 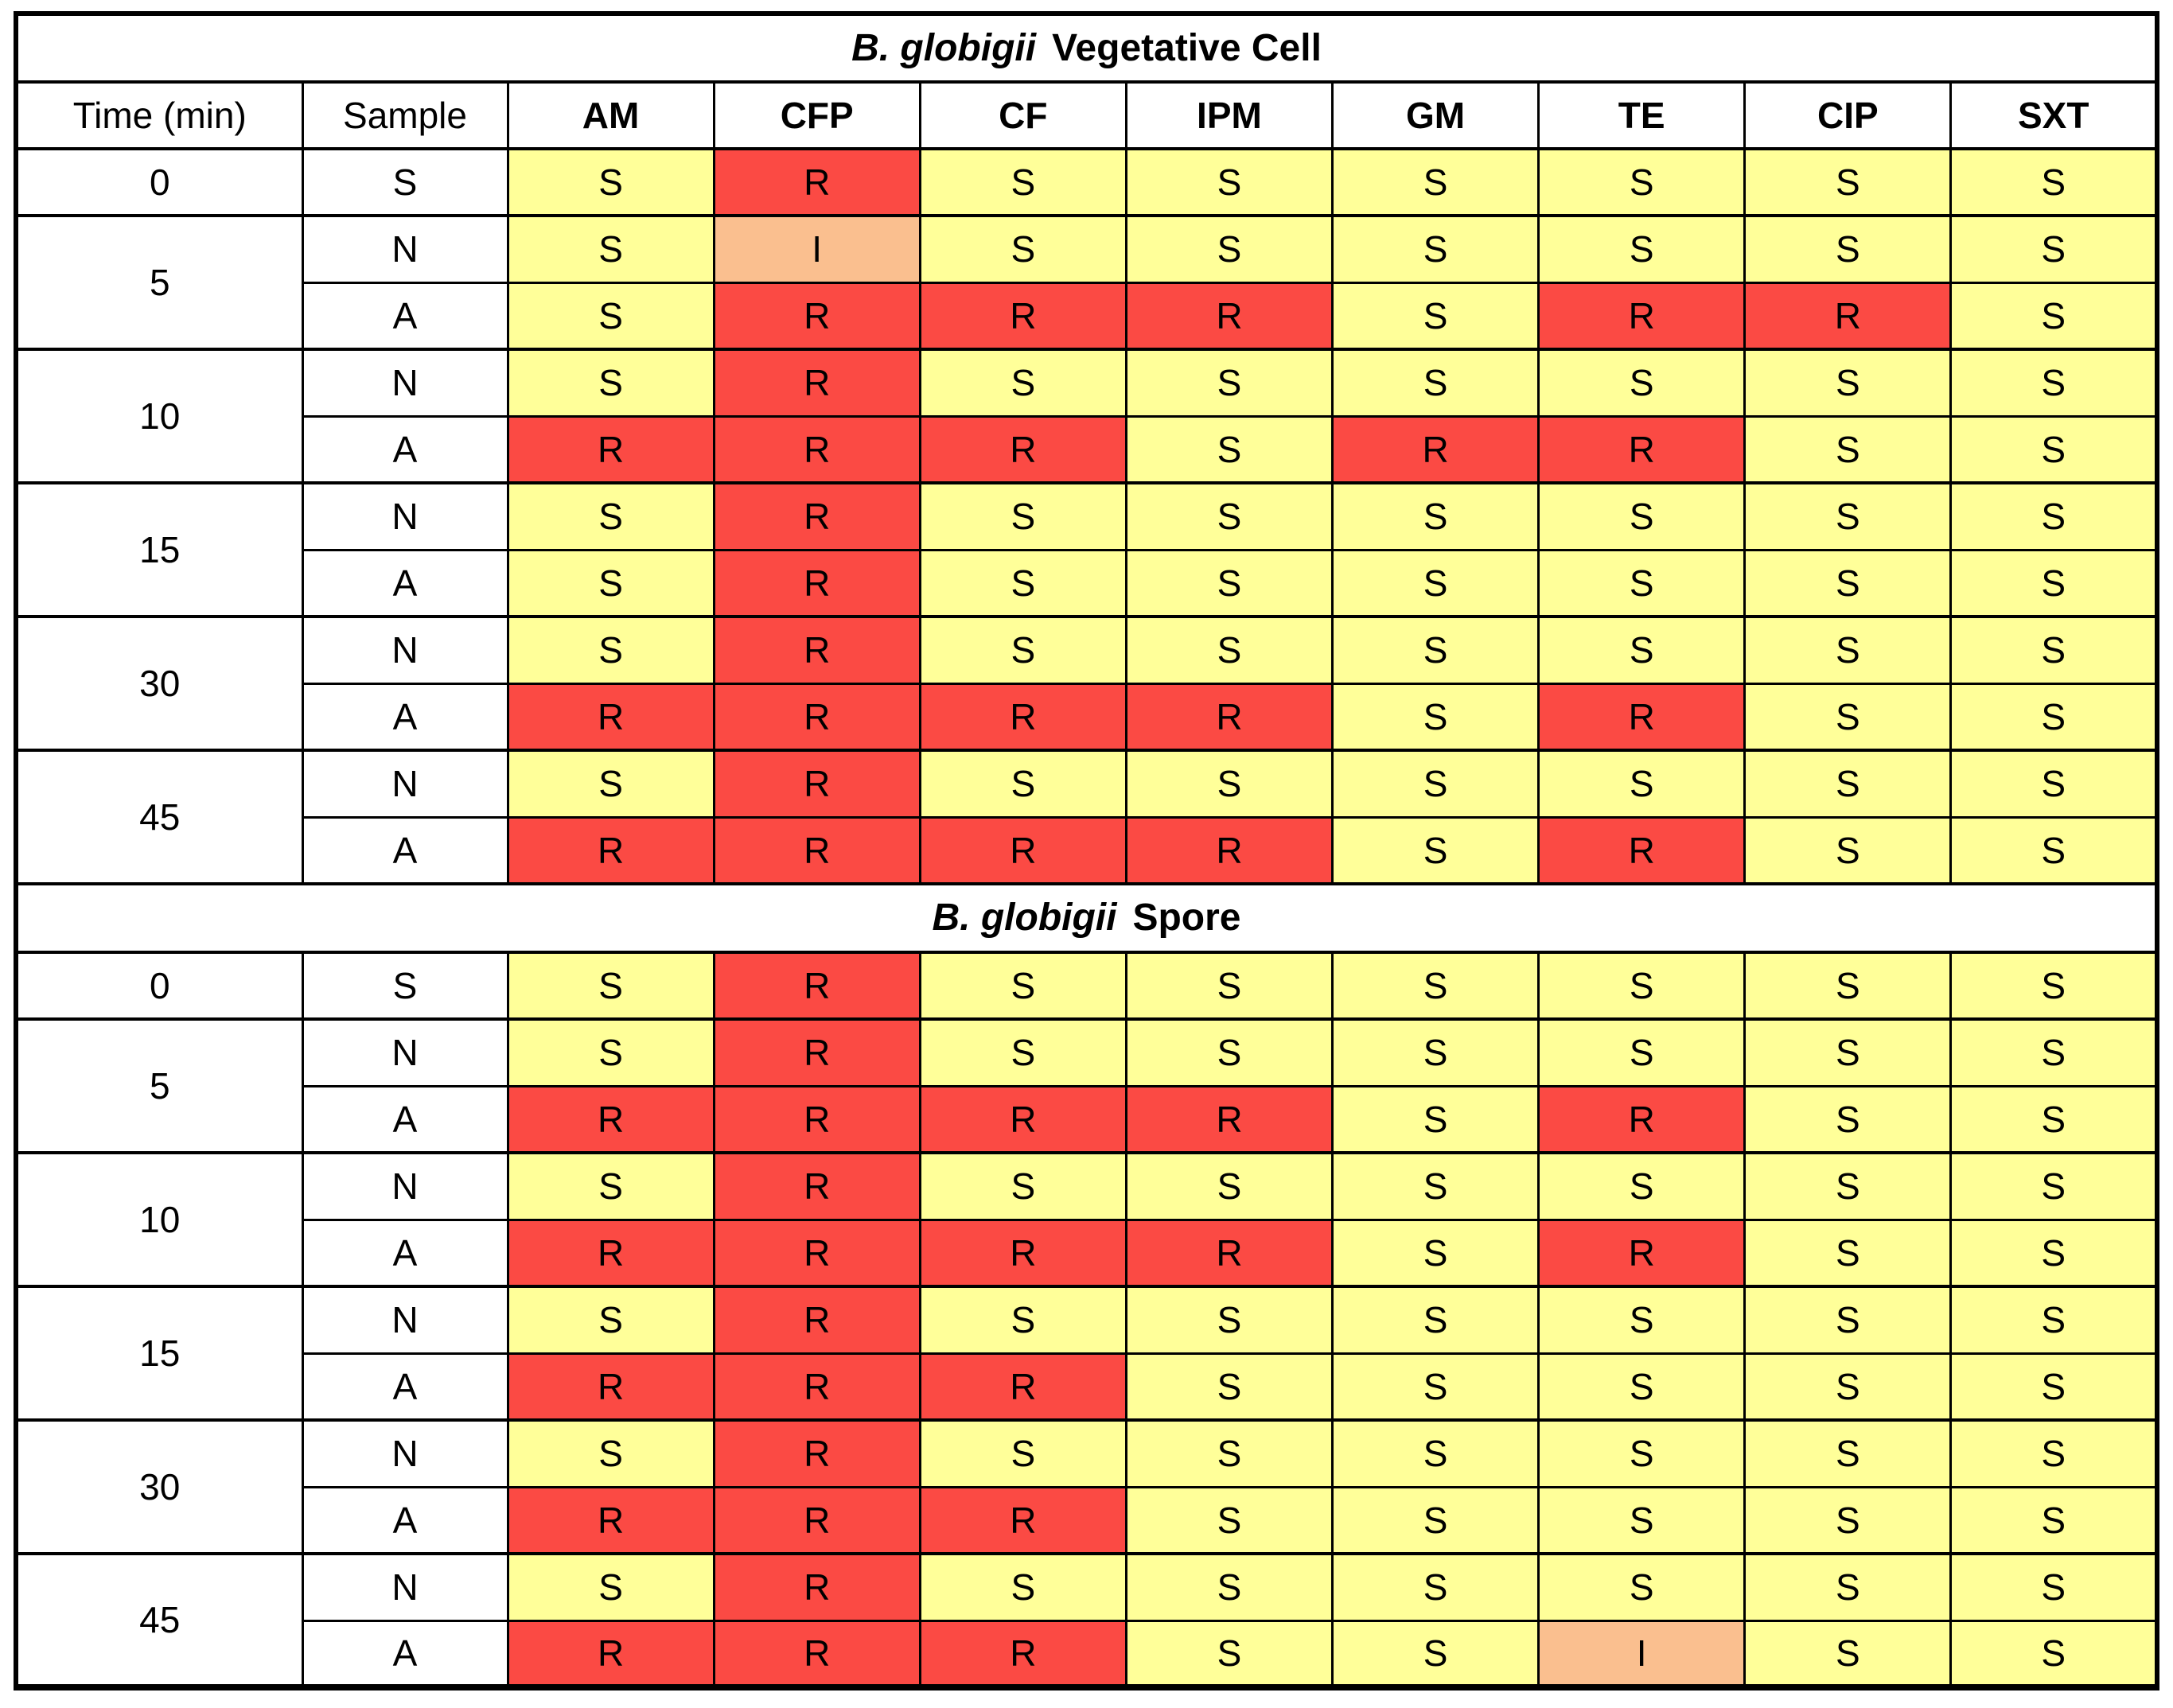 What do you see at coordinates (159, 182) in the screenshot?
I see `time-cell: 0` at bounding box center [159, 182].